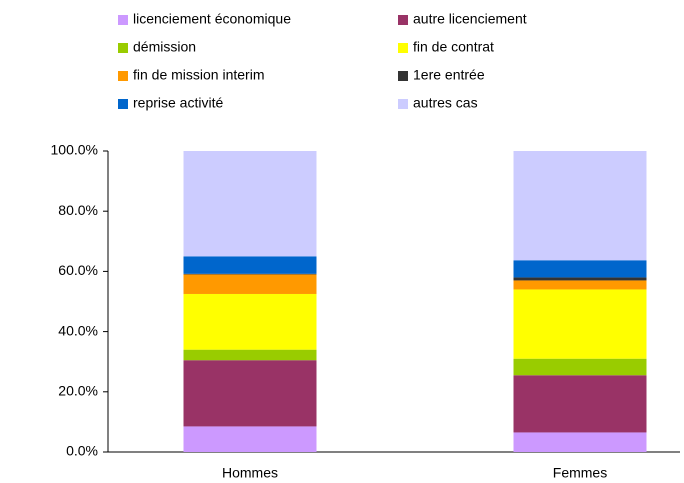  Describe the element at coordinates (453, 47) in the screenshot. I see `legend-label: fin de contrat` at that location.